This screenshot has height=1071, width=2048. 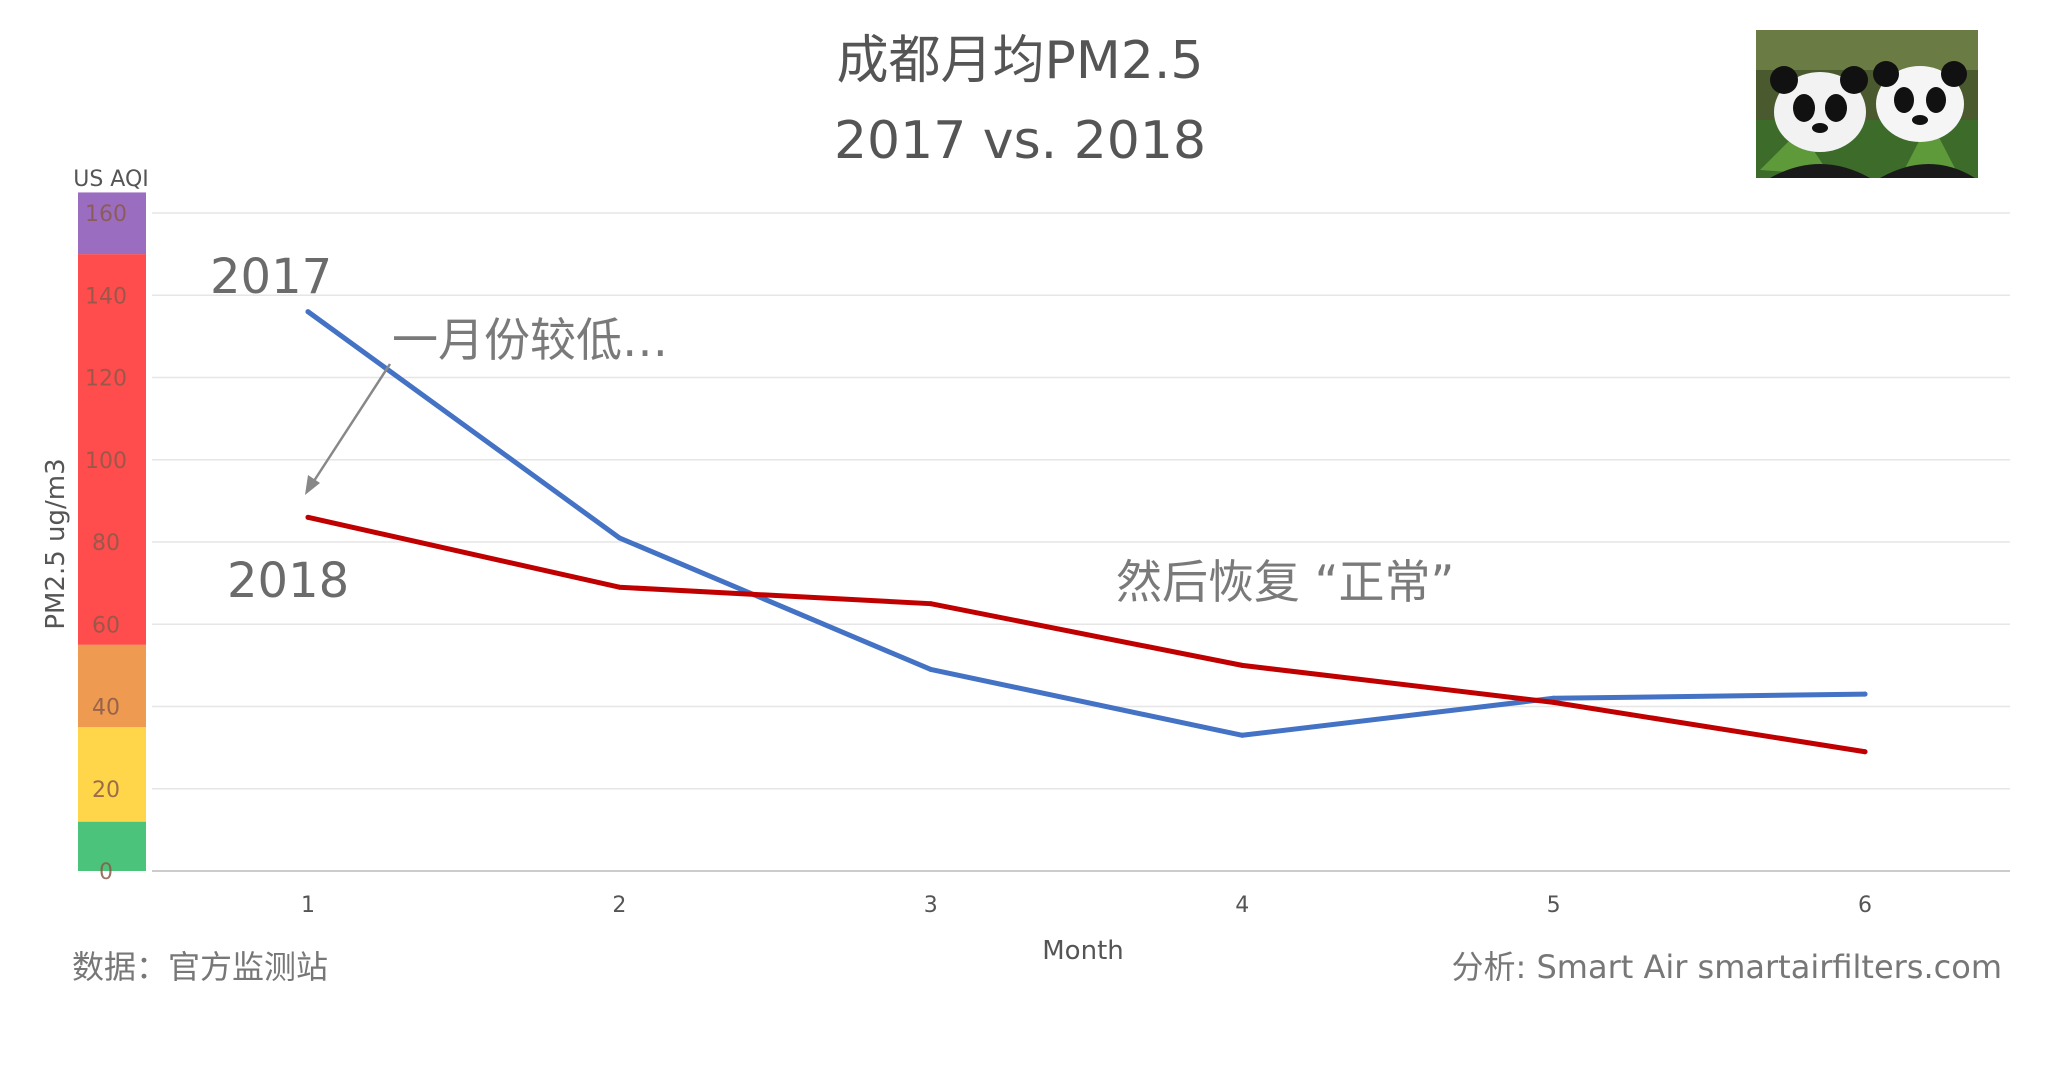 I want to click on x-tick-label-6: 6, so click(x=1865, y=905).